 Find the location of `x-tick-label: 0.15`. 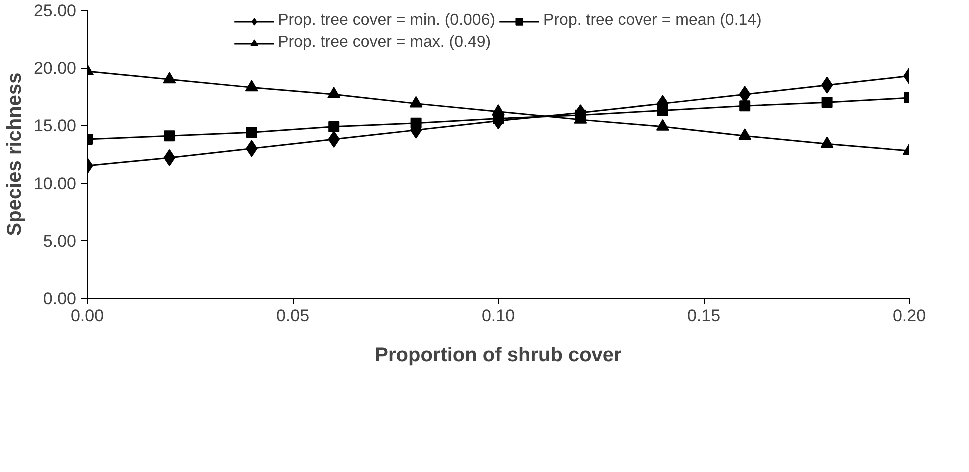

x-tick-label: 0.15 is located at coordinates (704, 316).